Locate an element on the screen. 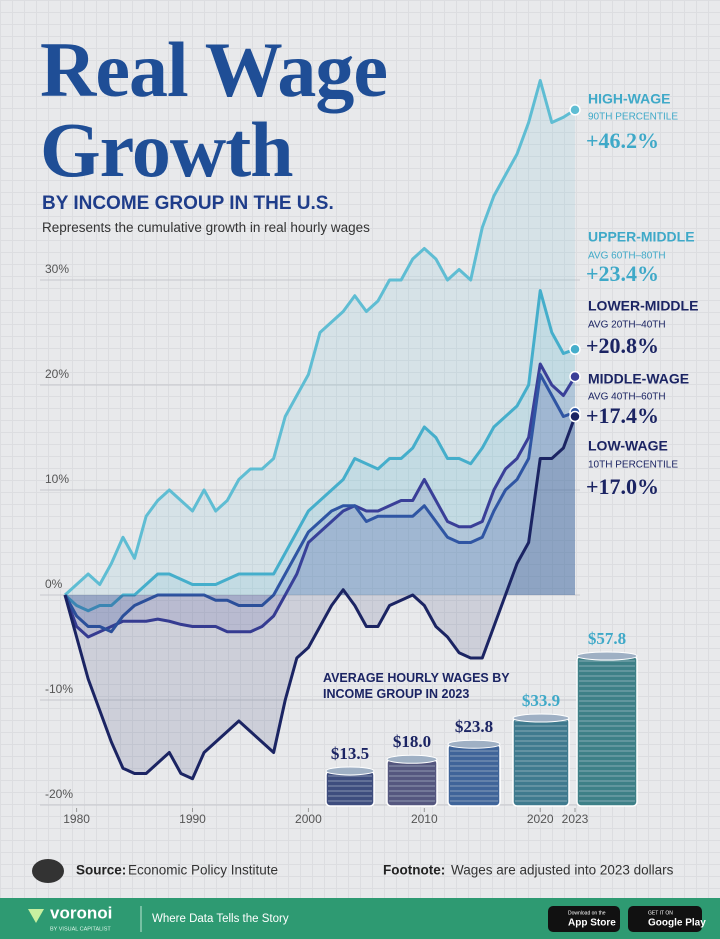 Image resolution: width=720 pixels, height=939 pixels. end-label: +23.4% is located at coordinates (622, 273).